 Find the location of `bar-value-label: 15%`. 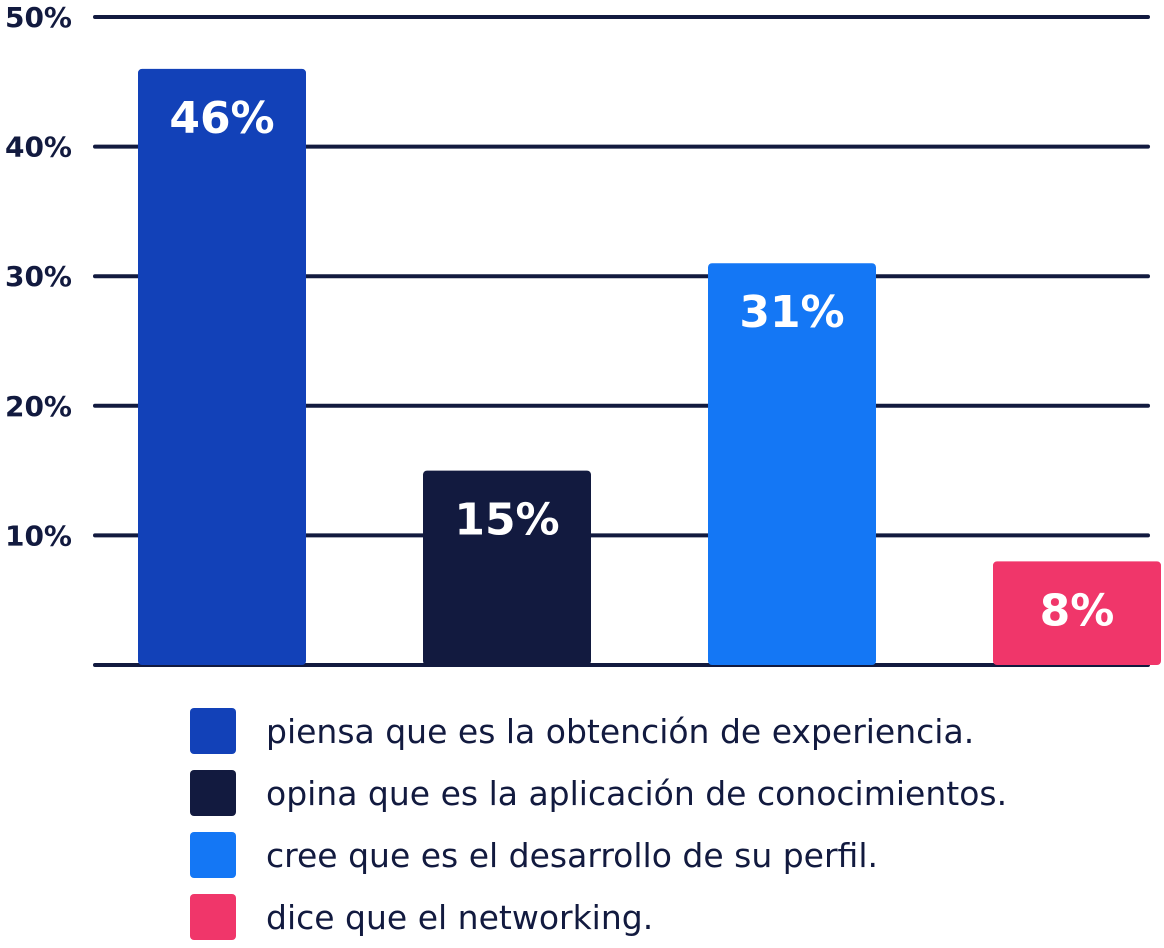

bar-value-label: 15% is located at coordinates (506, 520).